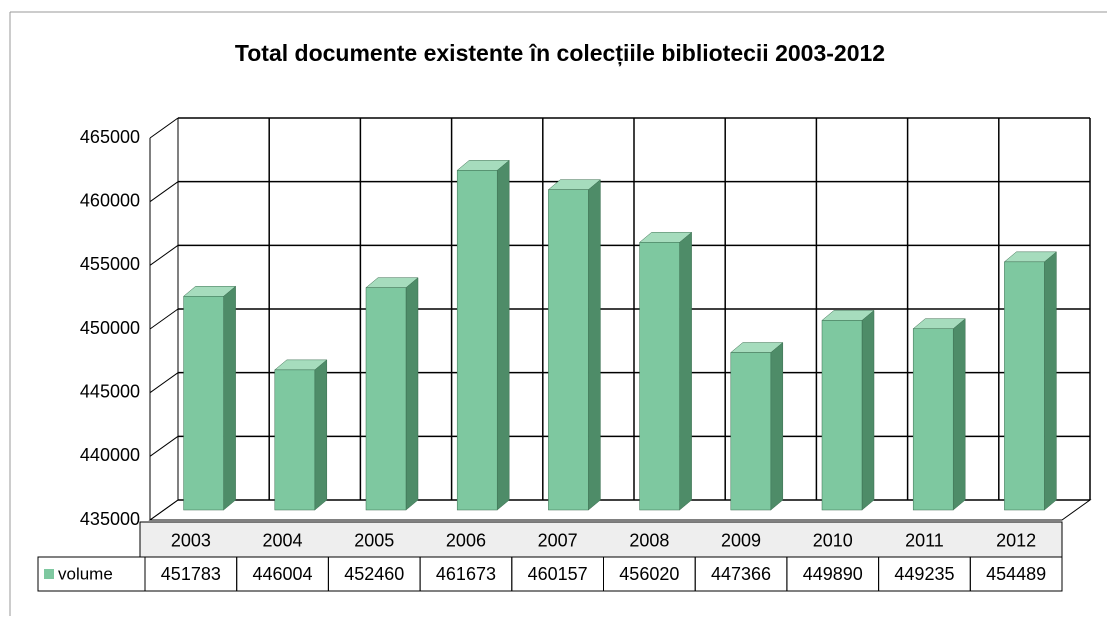  What do you see at coordinates (191, 540) in the screenshot?
I see `x-tick-label: 2003` at bounding box center [191, 540].